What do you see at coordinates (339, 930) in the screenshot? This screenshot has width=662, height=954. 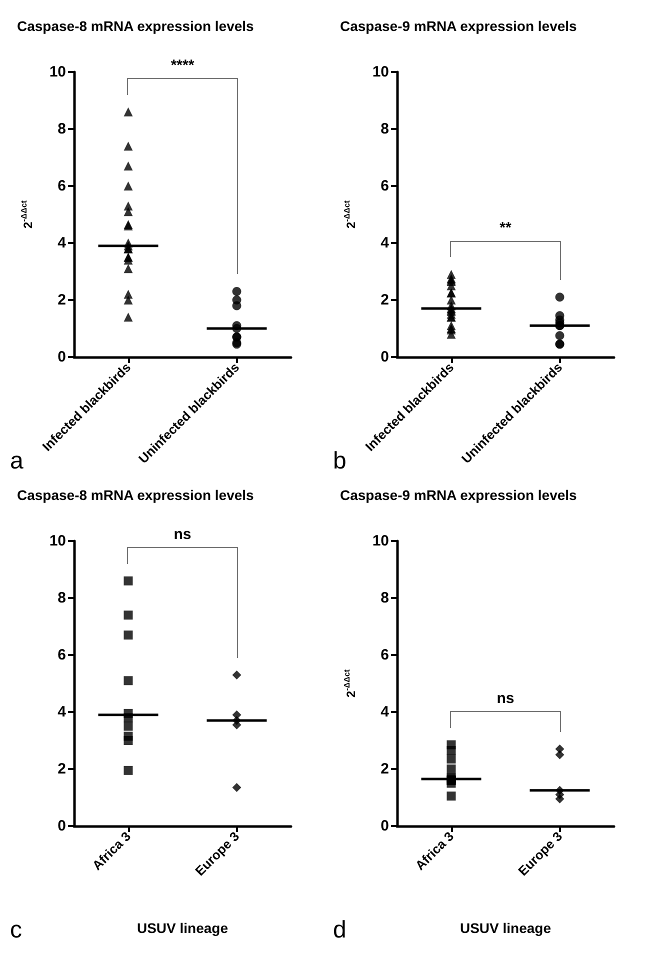 I see `text: d` at bounding box center [339, 930].